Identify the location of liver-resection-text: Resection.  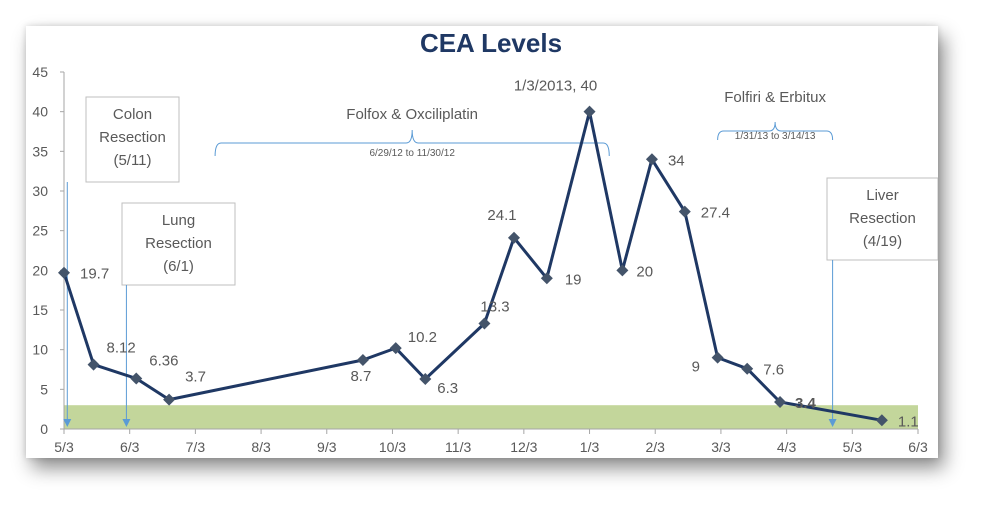
(882, 218).